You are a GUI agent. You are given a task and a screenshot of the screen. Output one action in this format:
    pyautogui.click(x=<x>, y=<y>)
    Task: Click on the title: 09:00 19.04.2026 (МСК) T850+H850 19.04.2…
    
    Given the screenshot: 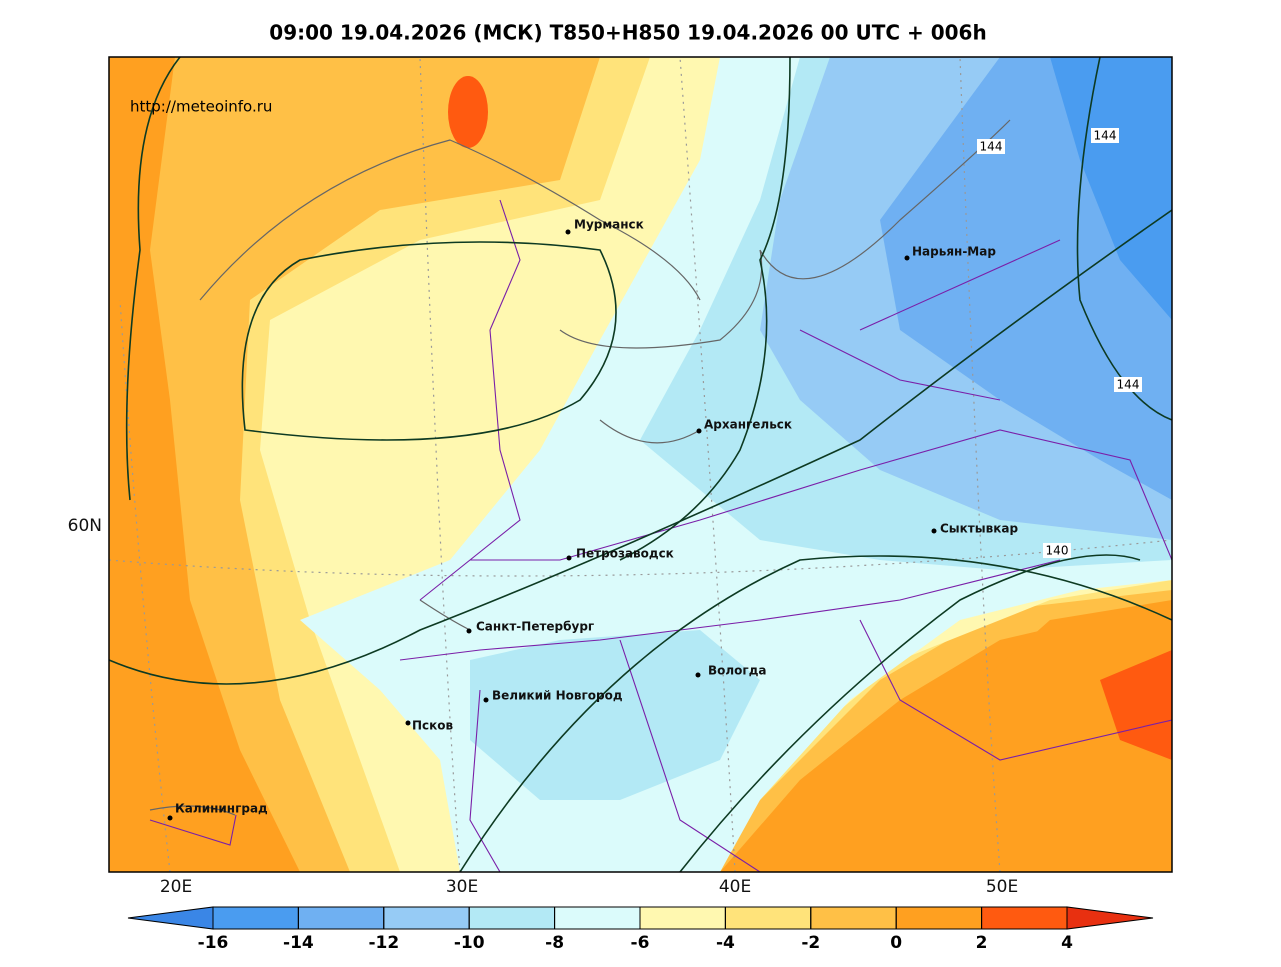 What is the action you would take?
    pyautogui.click(x=627, y=33)
    